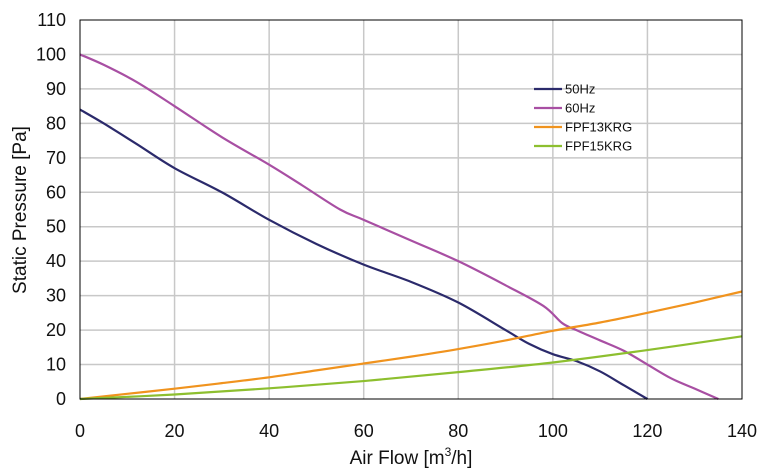 The height and width of the screenshot is (470, 762). Describe the element at coordinates (56, 192) in the screenshot. I see `y-tick-label: 60` at that location.